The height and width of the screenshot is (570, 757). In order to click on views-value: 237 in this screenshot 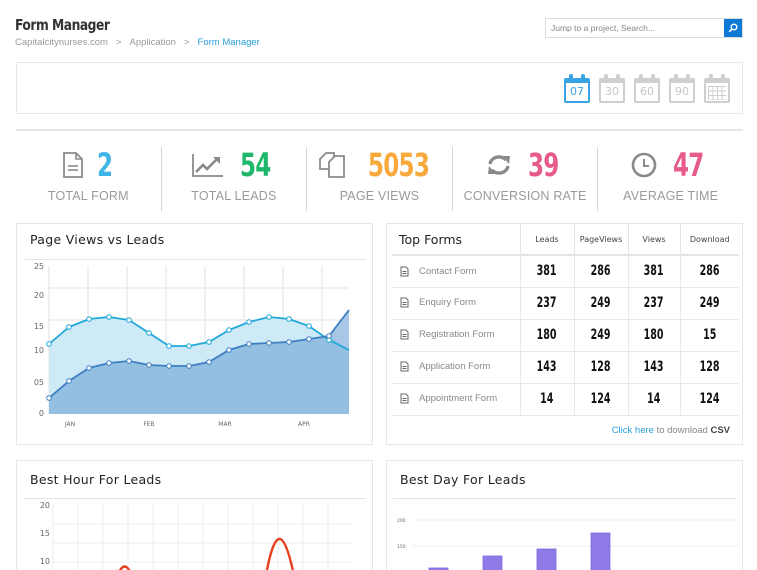, I will do `click(654, 303)`.